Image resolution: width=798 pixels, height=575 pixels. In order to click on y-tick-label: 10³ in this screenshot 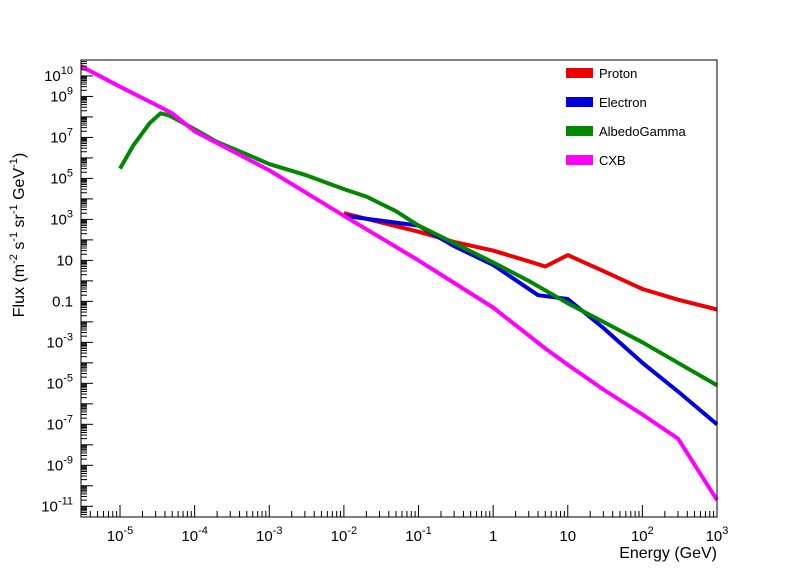, I will do `click(61, 218)`.